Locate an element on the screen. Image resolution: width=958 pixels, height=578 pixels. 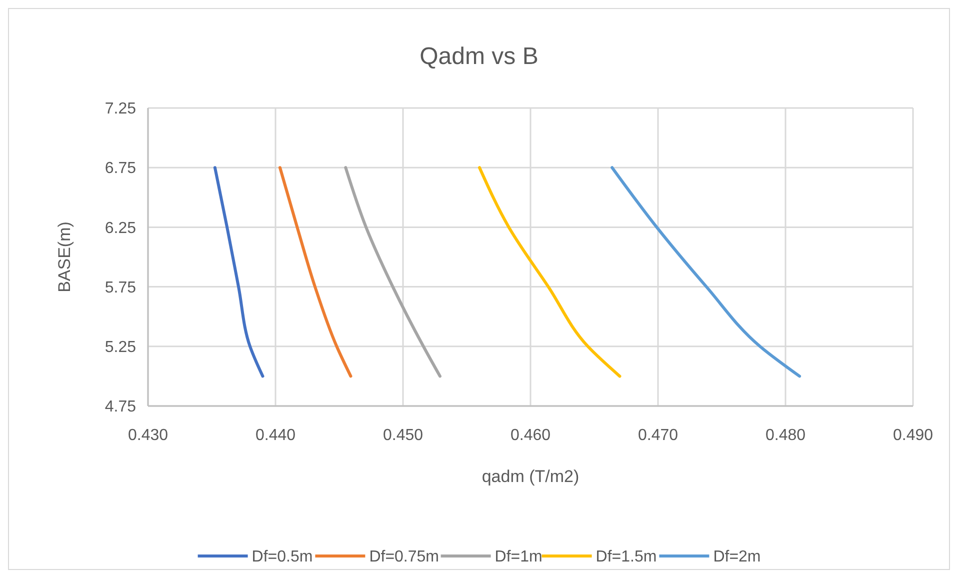
x-tick-label: 0.470 is located at coordinates (658, 435).